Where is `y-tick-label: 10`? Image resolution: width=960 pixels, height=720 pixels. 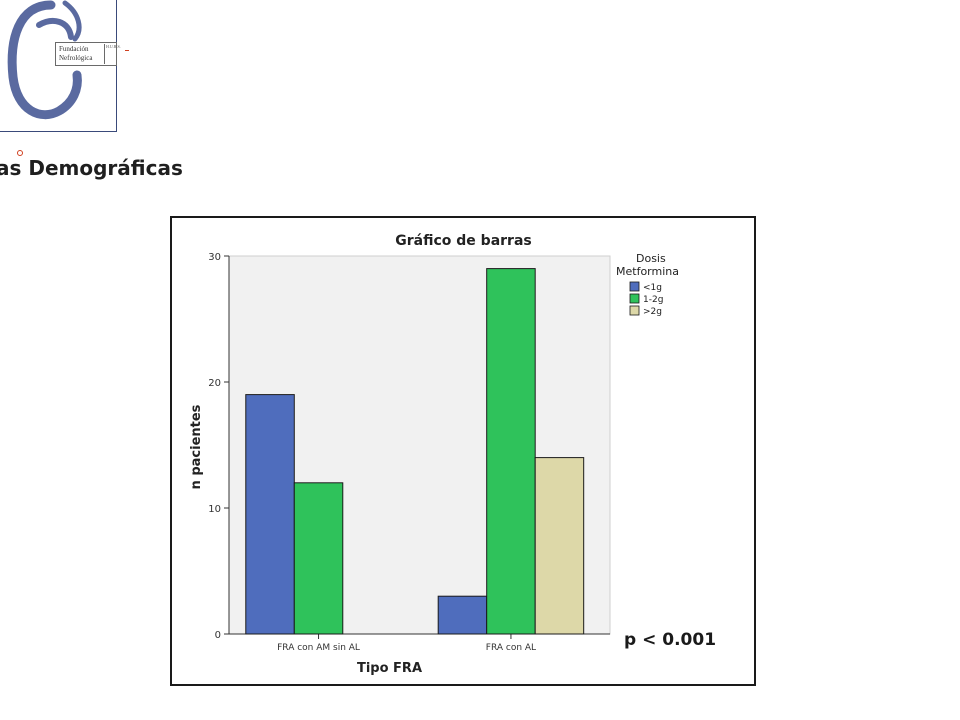 y-tick-label: 10 is located at coordinates (214, 509).